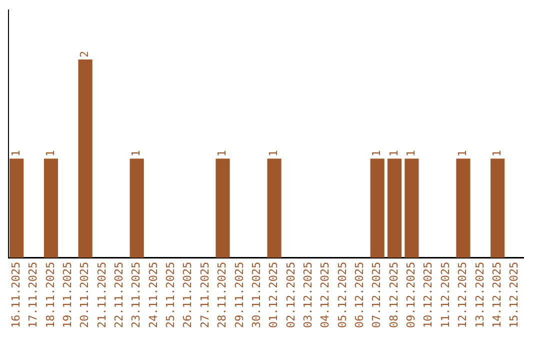 This screenshot has width=540, height=340. I want to click on x-tick-label: 02.12.2025, so click(291, 295).